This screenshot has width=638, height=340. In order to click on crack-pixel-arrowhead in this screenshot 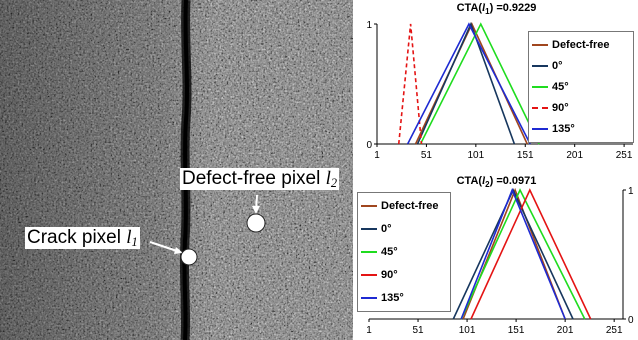, I will do `click(178, 250)`.